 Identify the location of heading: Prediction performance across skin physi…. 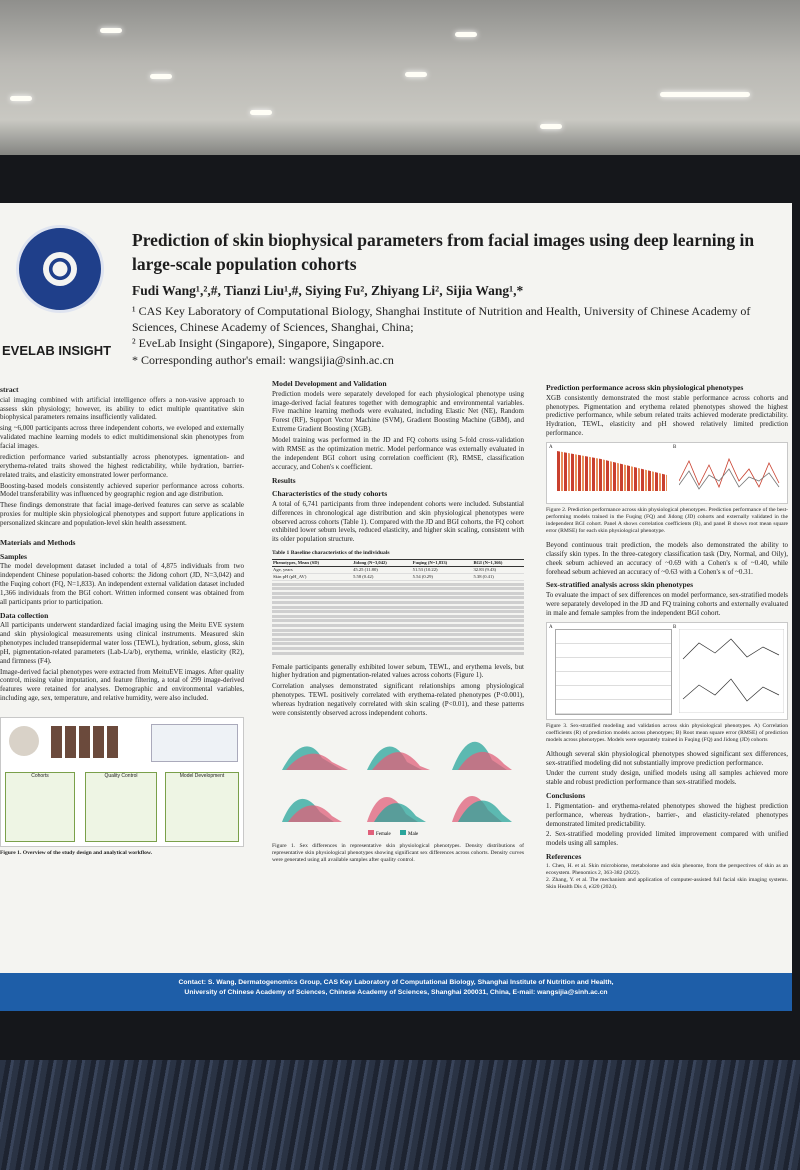
(645, 387).